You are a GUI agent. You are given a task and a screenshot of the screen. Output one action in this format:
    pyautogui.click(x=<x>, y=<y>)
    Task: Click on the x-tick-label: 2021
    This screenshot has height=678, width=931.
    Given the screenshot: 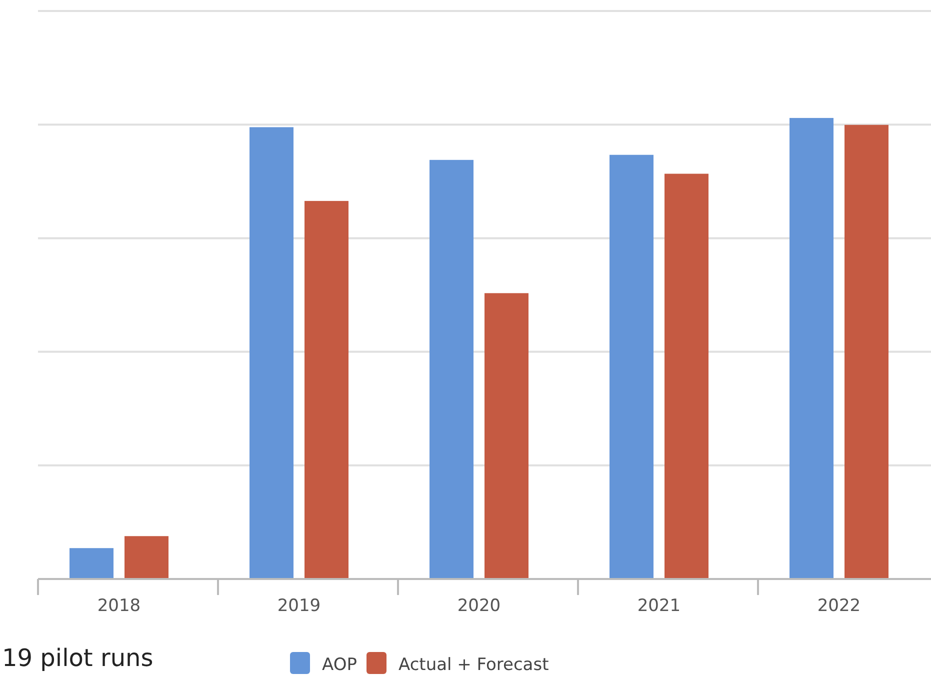 What is the action you would take?
    pyautogui.click(x=659, y=606)
    